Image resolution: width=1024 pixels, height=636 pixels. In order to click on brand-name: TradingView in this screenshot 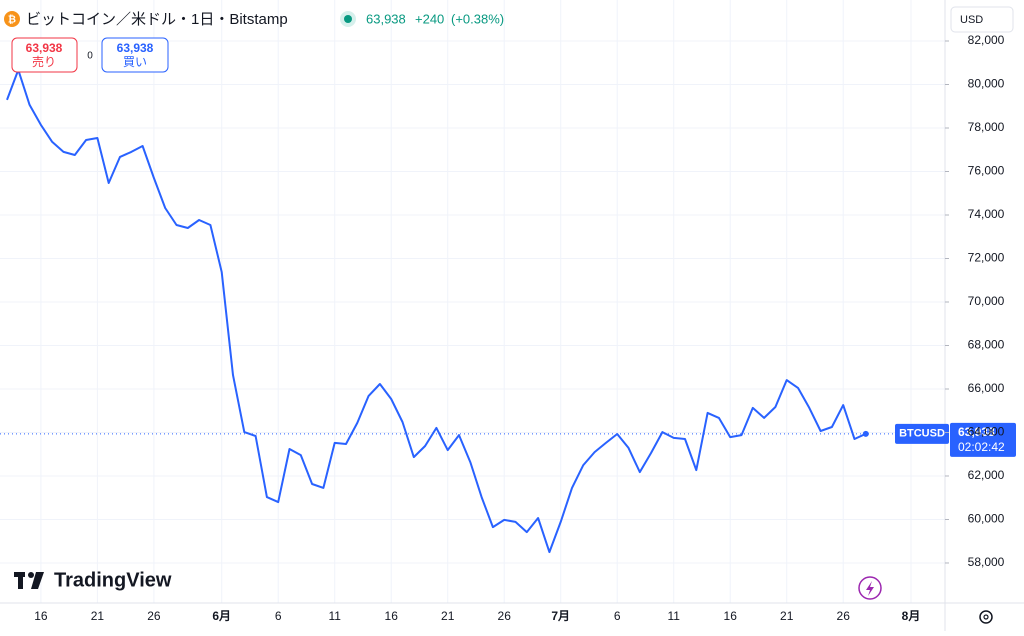, I will do `click(113, 580)`.